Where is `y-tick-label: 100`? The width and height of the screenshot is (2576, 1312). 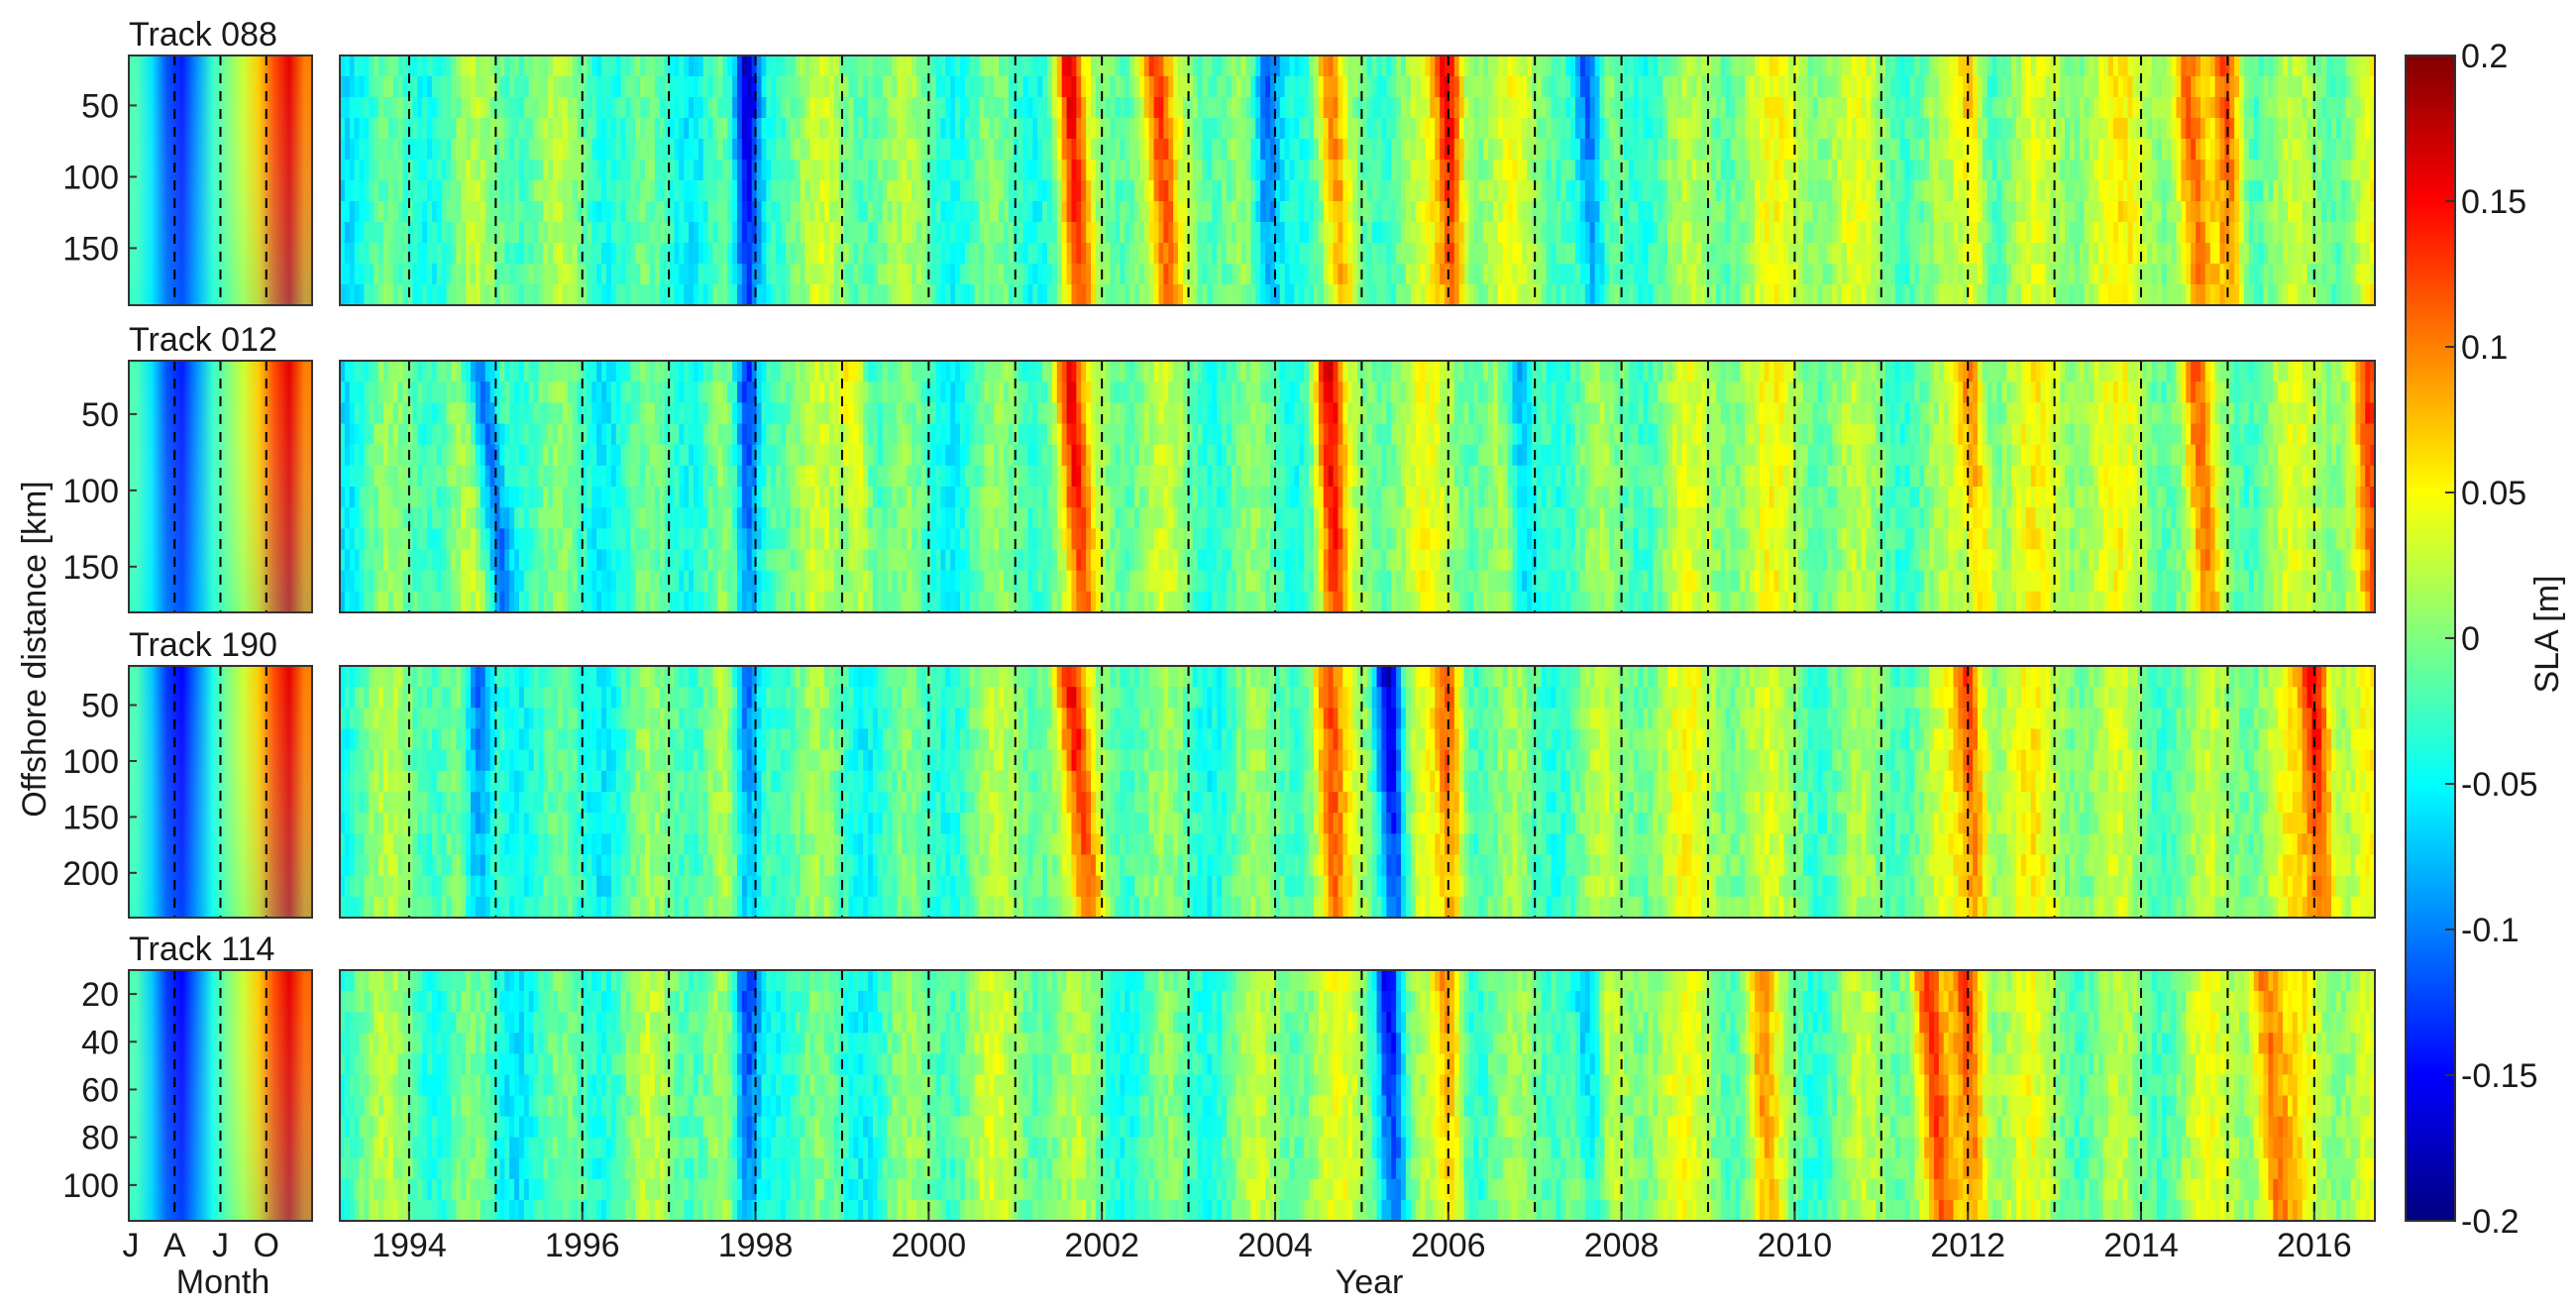 y-tick-label: 100 is located at coordinates (91, 177).